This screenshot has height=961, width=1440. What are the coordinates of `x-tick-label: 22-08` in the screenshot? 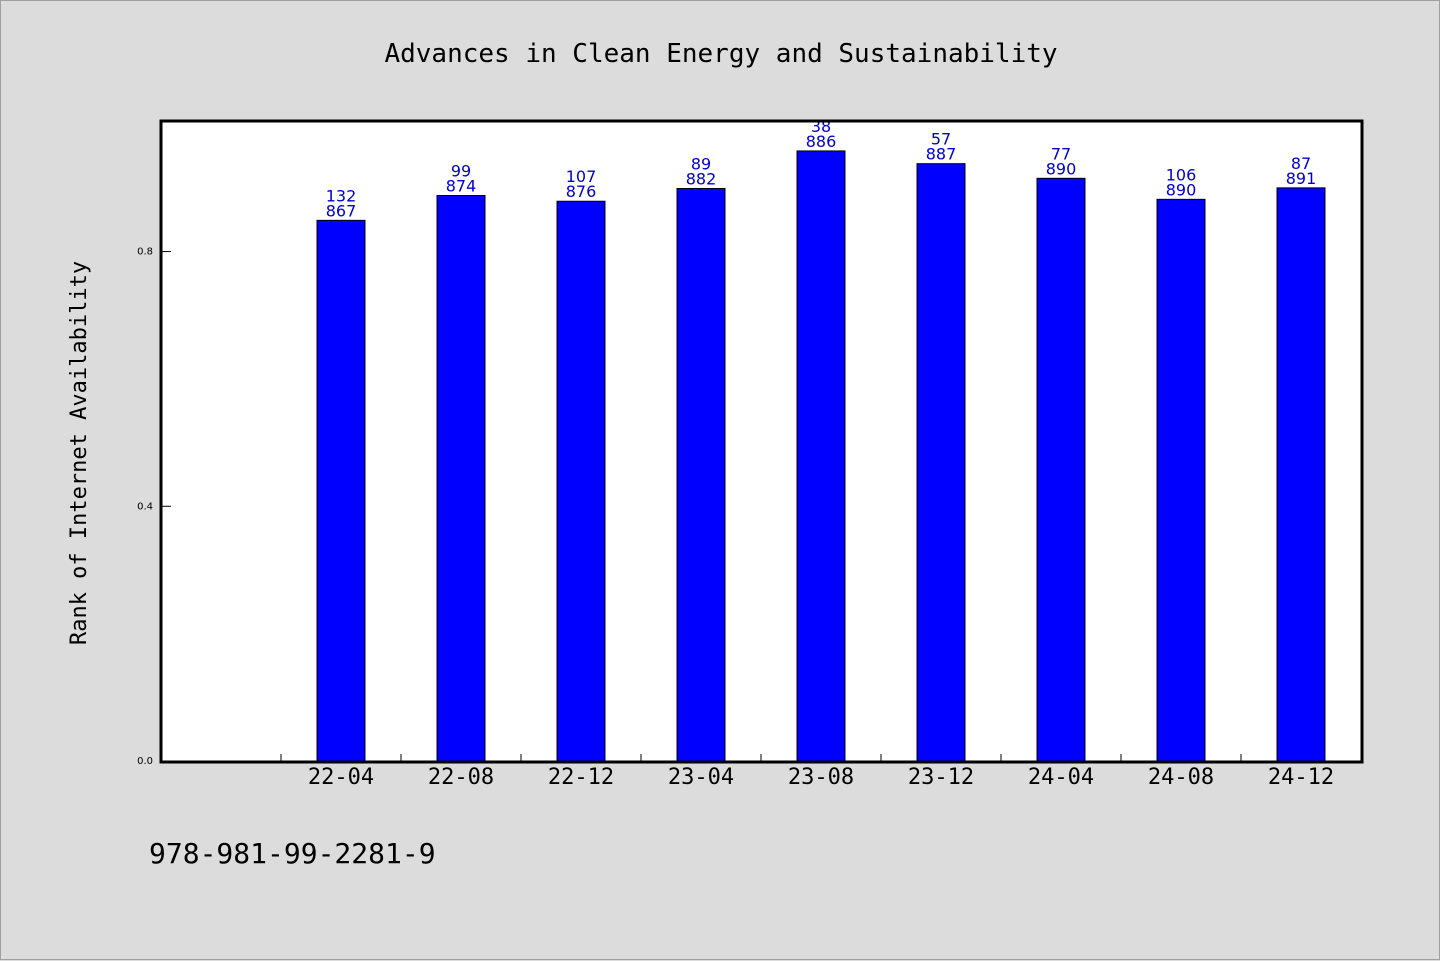 It's located at (461, 777).